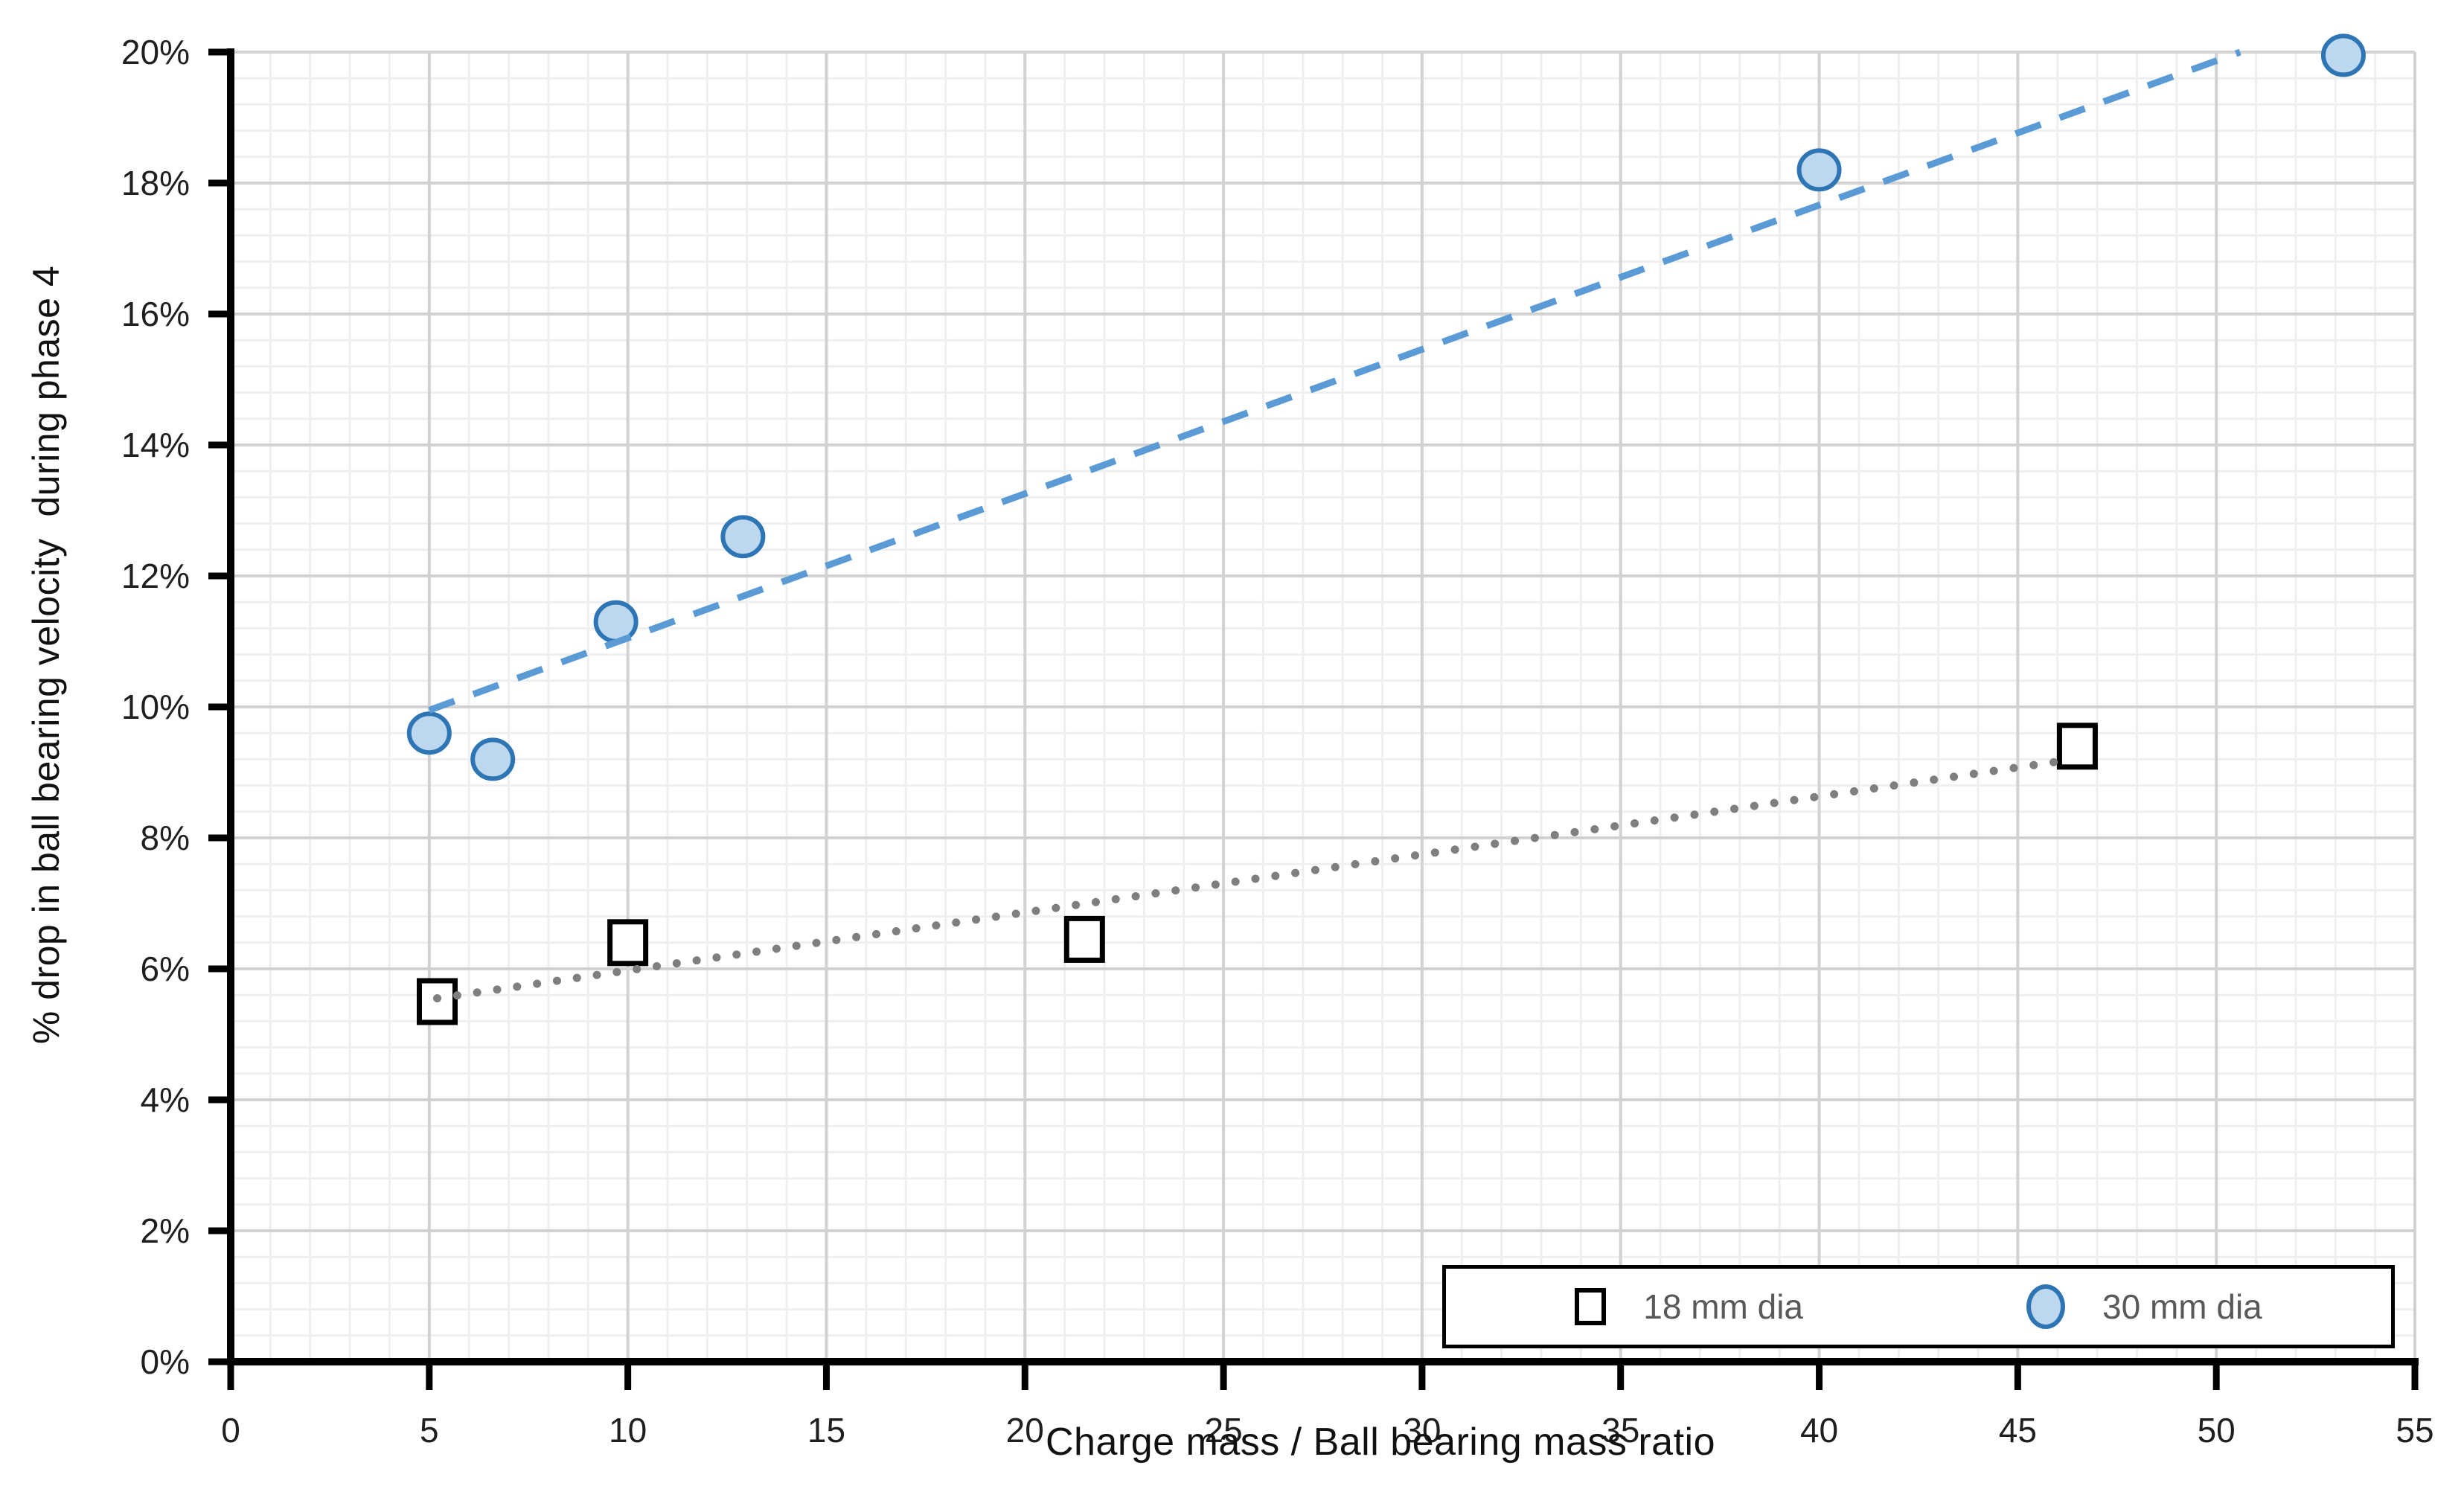  Describe the element at coordinates (2018, 1430) in the screenshot. I see `x-tick-label: 45` at that location.